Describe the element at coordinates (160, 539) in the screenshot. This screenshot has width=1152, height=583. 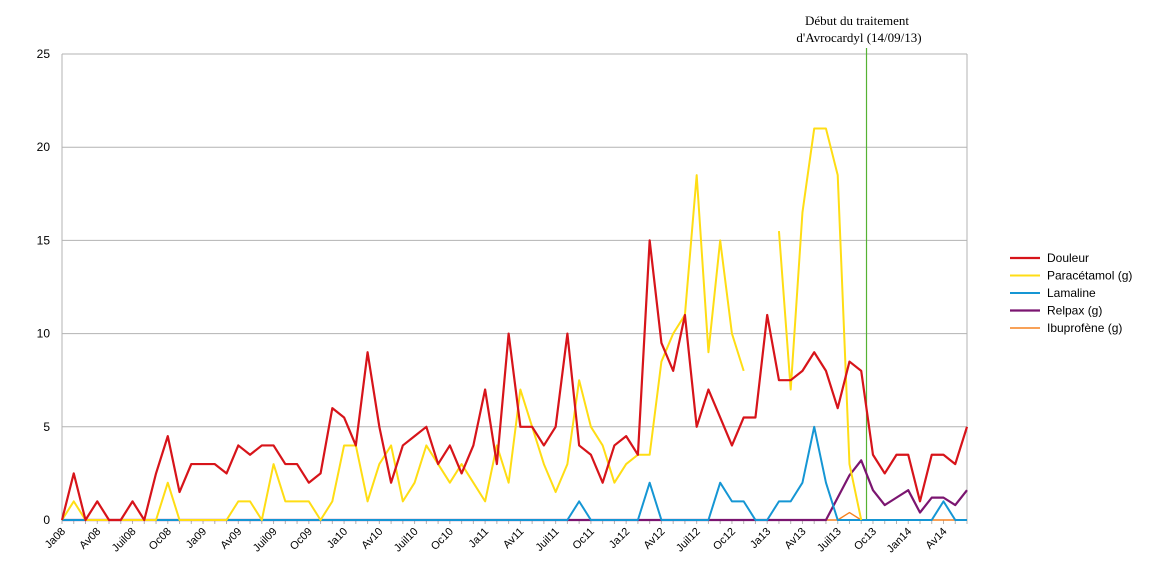
I see `x-tick-label-3: Oc08` at that location.